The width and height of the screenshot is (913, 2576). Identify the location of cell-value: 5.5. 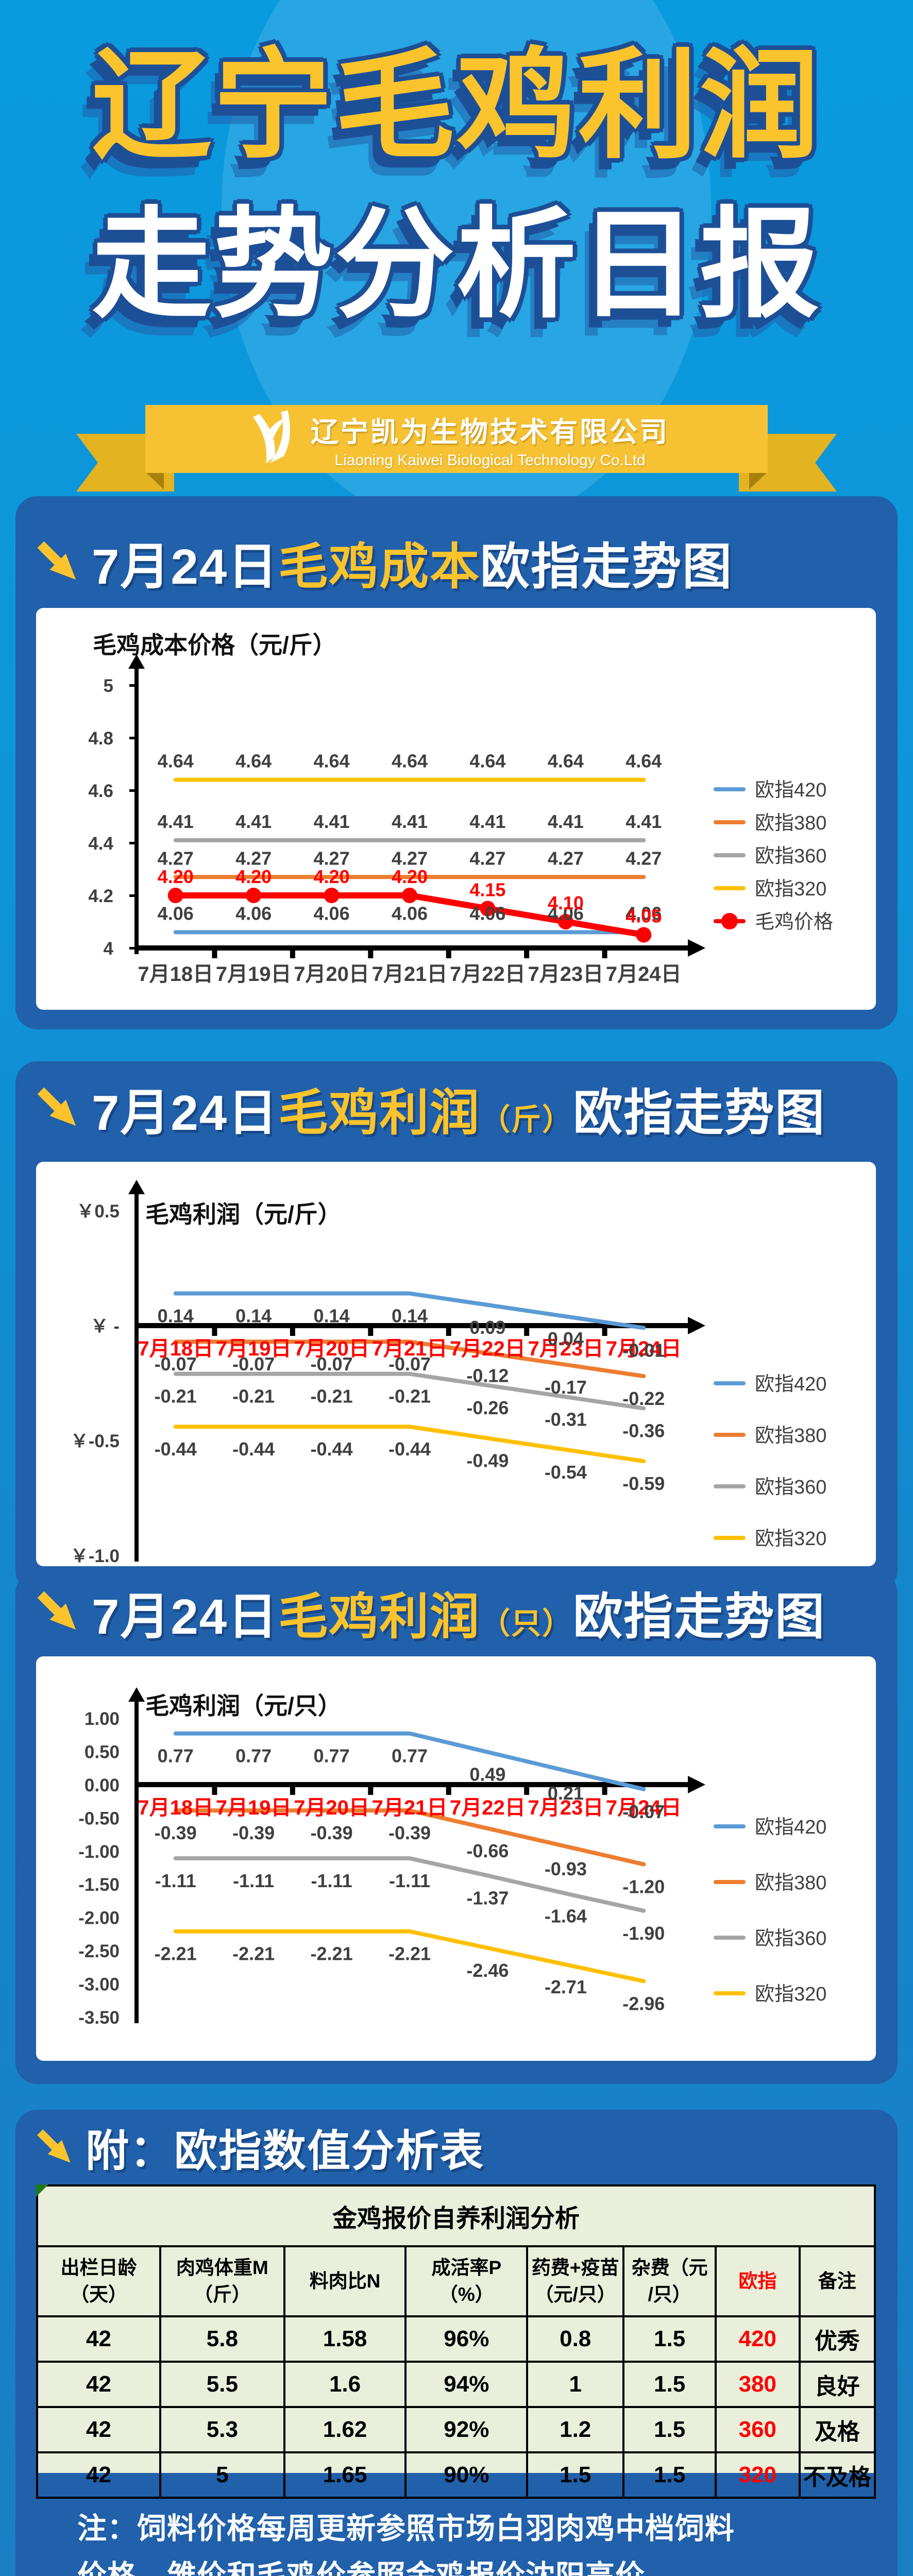
(222, 2384).